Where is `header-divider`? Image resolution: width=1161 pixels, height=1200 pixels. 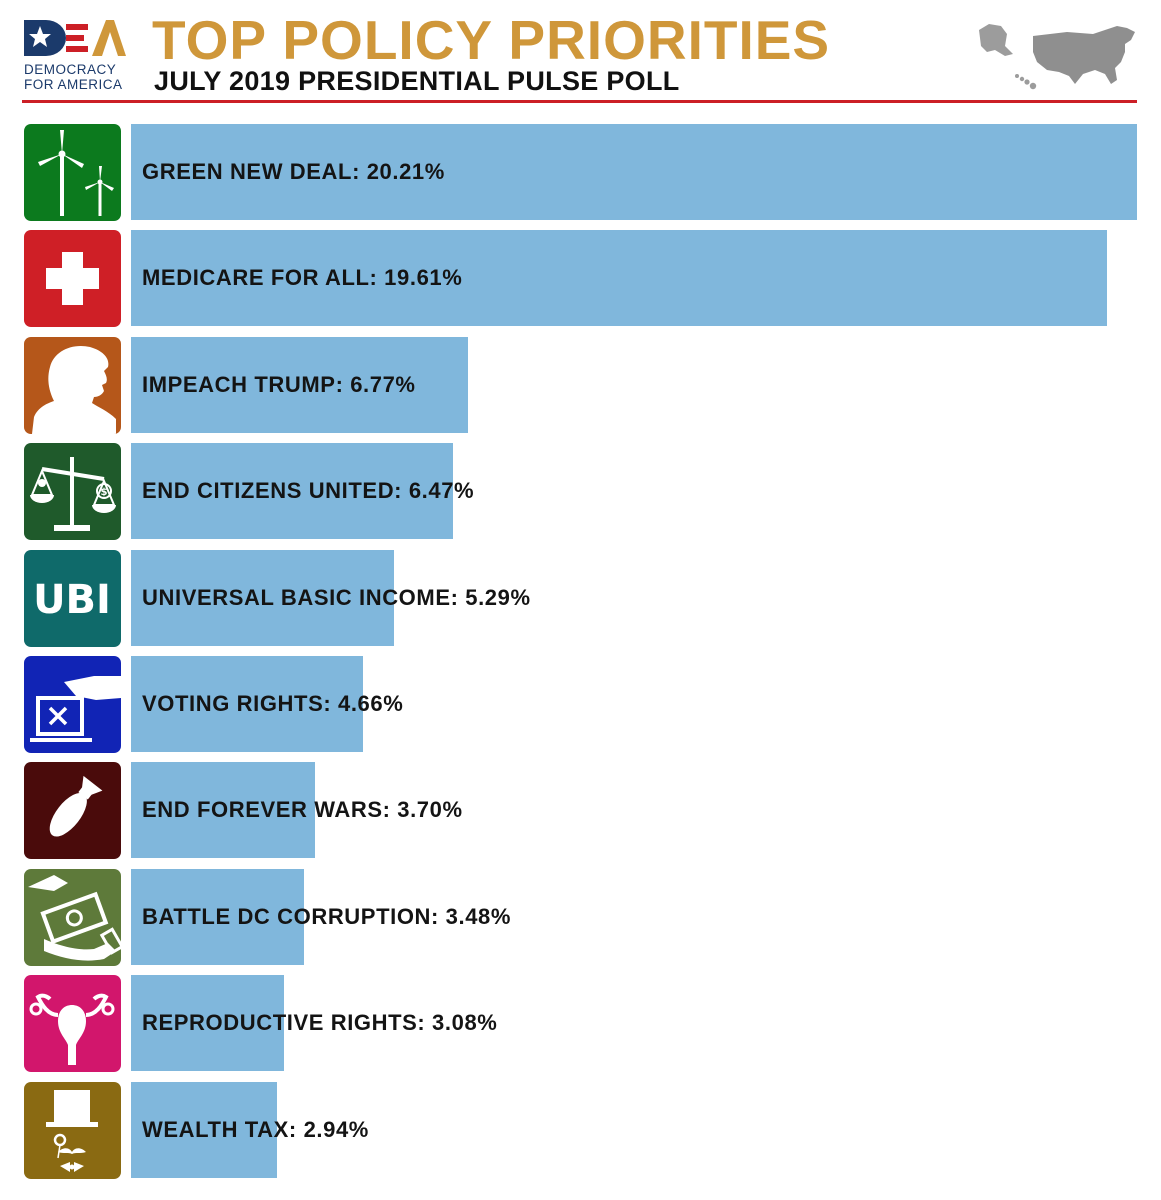
header-divider is located at coordinates (579, 101).